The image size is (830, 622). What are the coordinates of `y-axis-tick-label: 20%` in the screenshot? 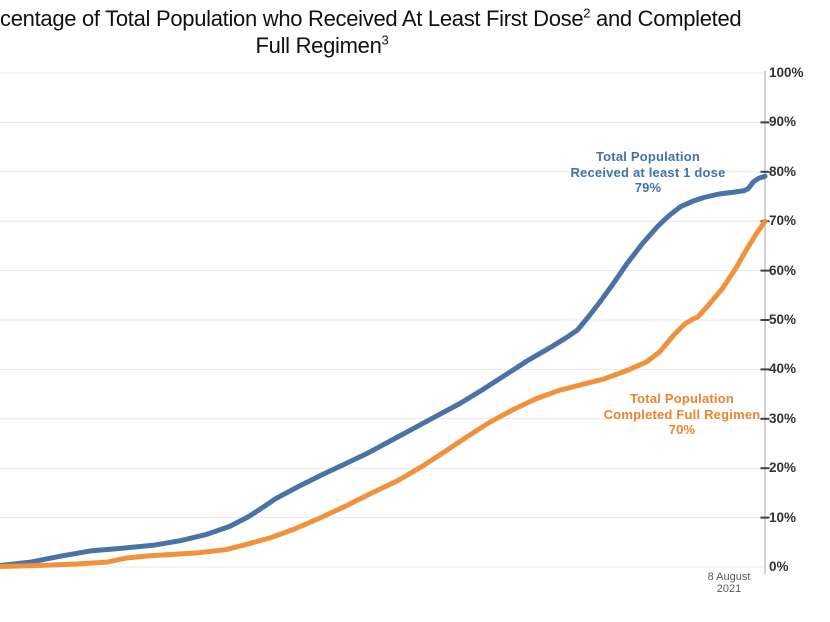 It's located at (783, 468).